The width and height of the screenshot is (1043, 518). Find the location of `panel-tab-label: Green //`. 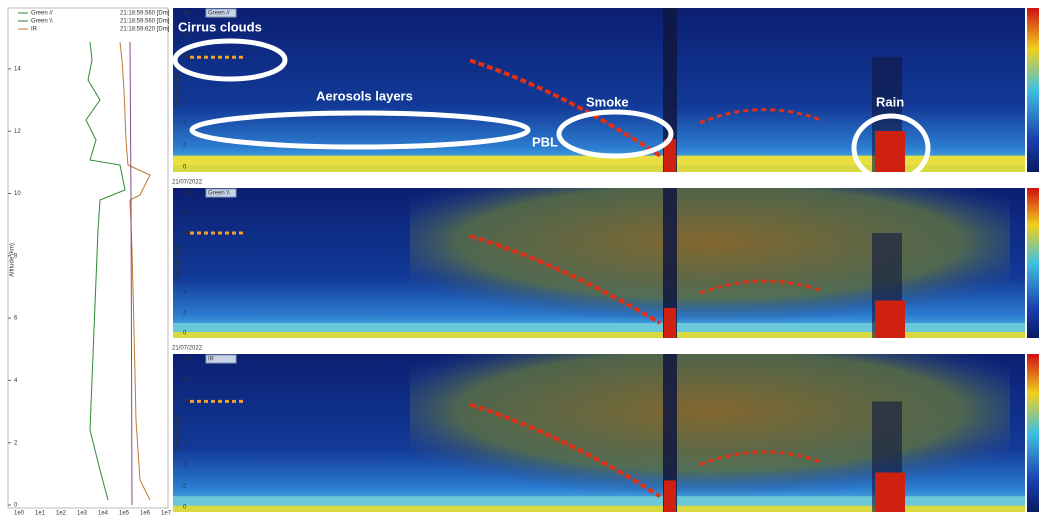

panel-tab-label: Green // is located at coordinates (219, 14).